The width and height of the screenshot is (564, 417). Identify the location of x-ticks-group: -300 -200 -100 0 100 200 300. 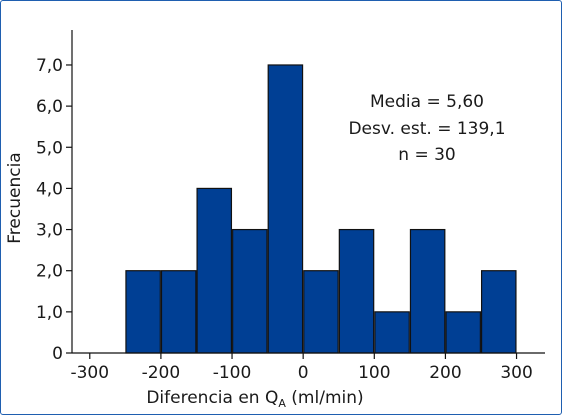
(301, 368).